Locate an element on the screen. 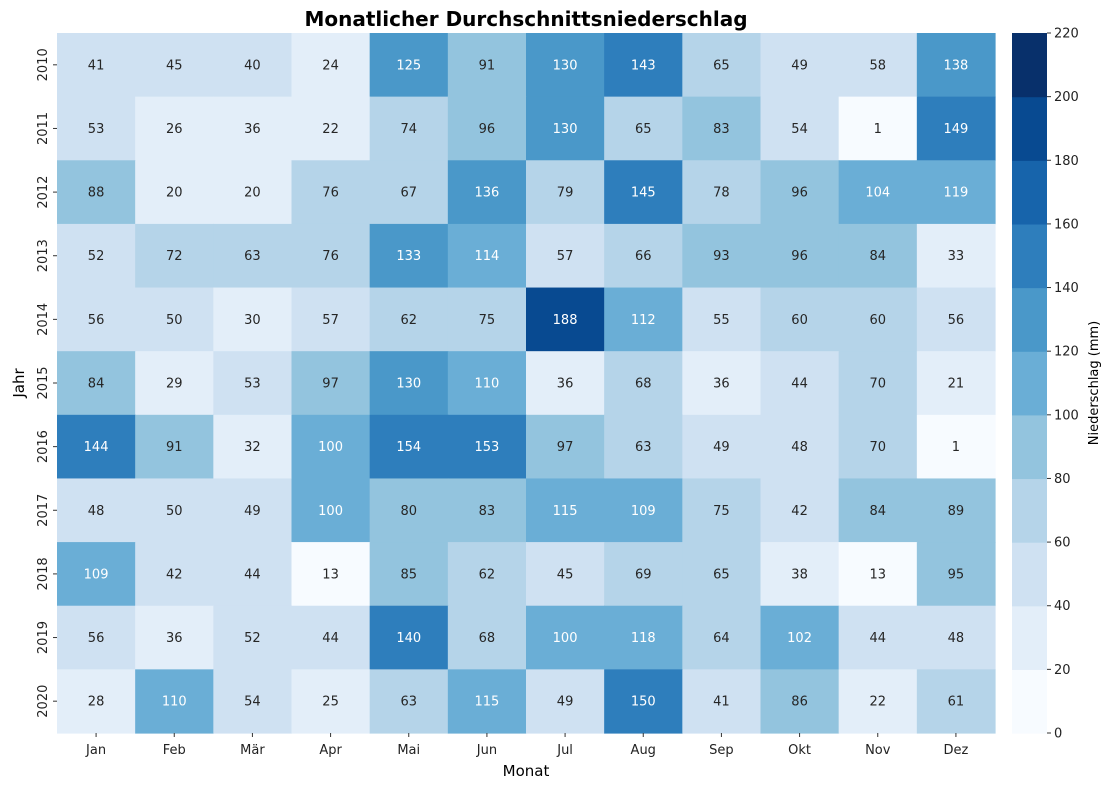  colorbar-label: Niederschlag (mm) is located at coordinates (1094, 383).